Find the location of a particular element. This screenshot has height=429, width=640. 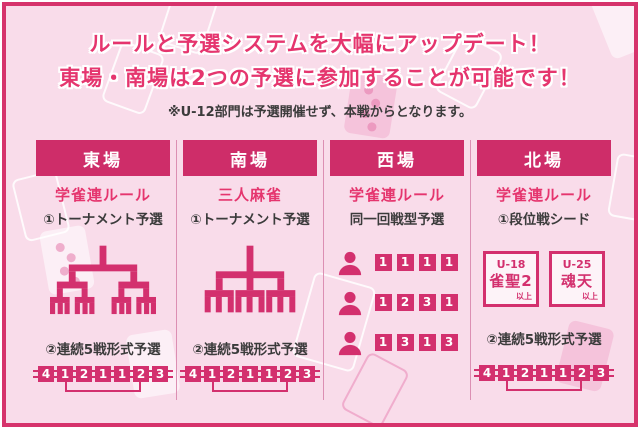

column-east-header: 東場 is located at coordinates (103, 158).